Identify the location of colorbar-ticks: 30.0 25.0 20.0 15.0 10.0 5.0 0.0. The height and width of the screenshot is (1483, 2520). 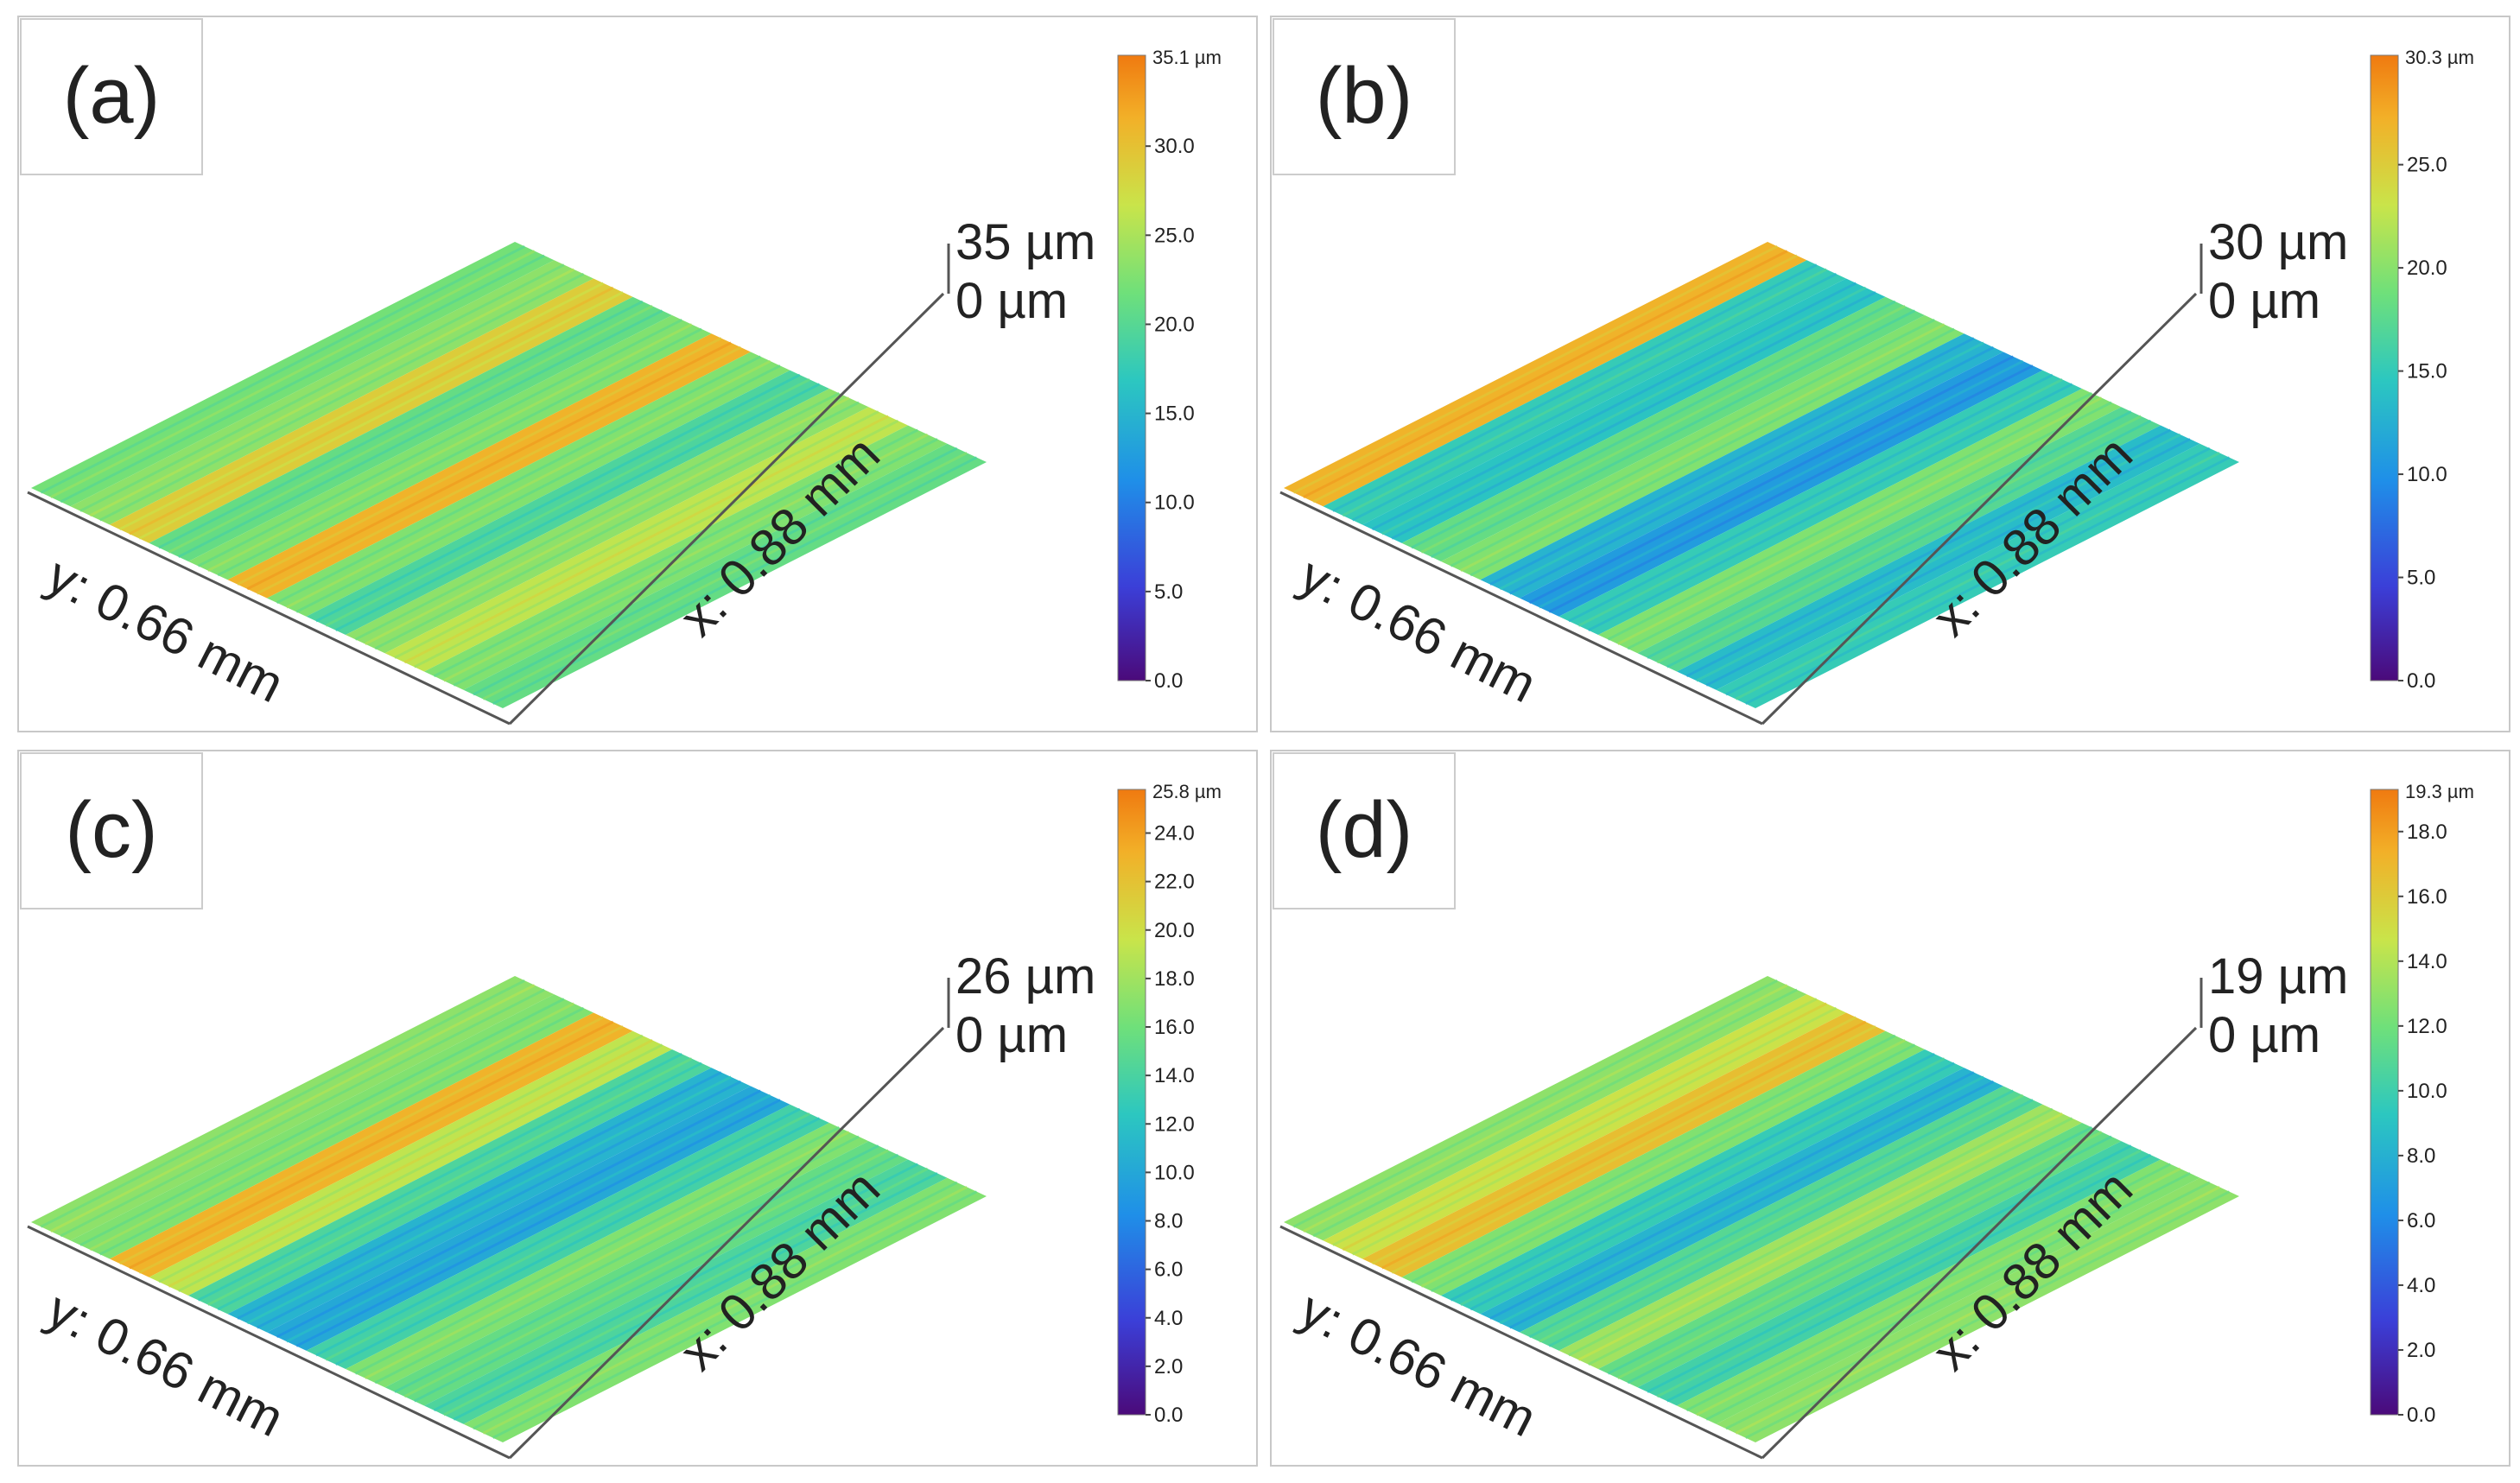
(1170, 414).